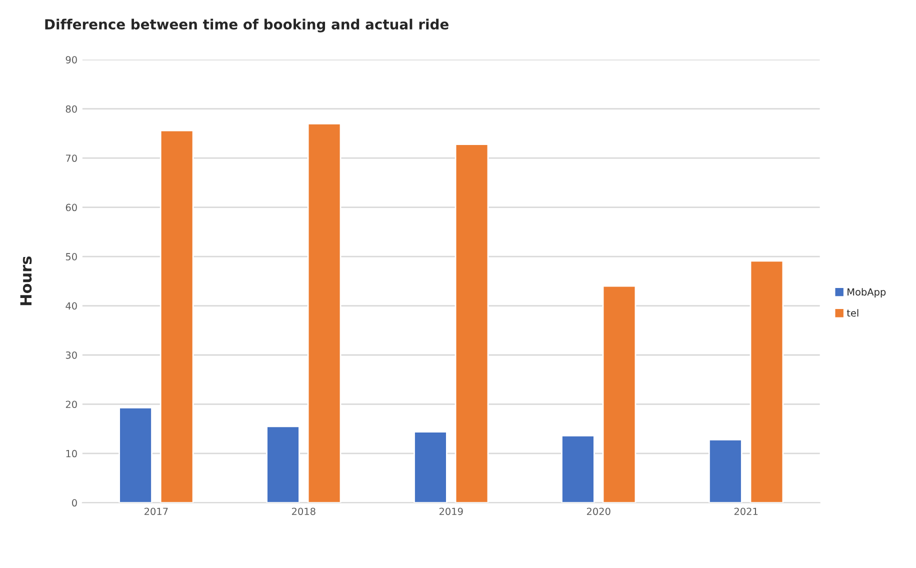 The width and height of the screenshot is (916, 568). What do you see at coordinates (746, 512) in the screenshot?
I see `x-tick-label: 2021` at bounding box center [746, 512].